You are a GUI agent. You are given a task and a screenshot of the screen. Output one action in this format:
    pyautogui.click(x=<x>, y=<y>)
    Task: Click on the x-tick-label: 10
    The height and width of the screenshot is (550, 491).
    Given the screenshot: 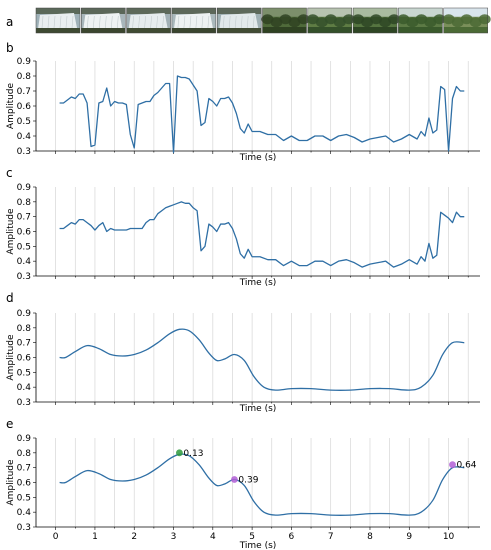 What is the action you would take?
    pyautogui.click(x=449, y=537)
    